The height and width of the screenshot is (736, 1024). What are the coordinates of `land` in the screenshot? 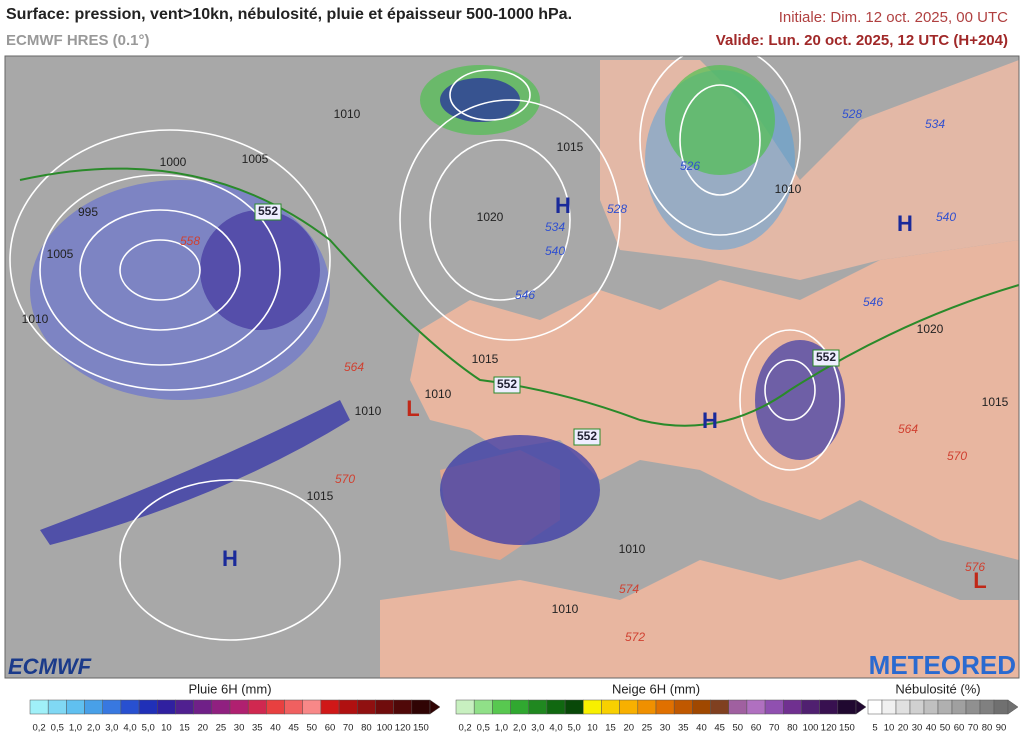 It's located at (699, 619).